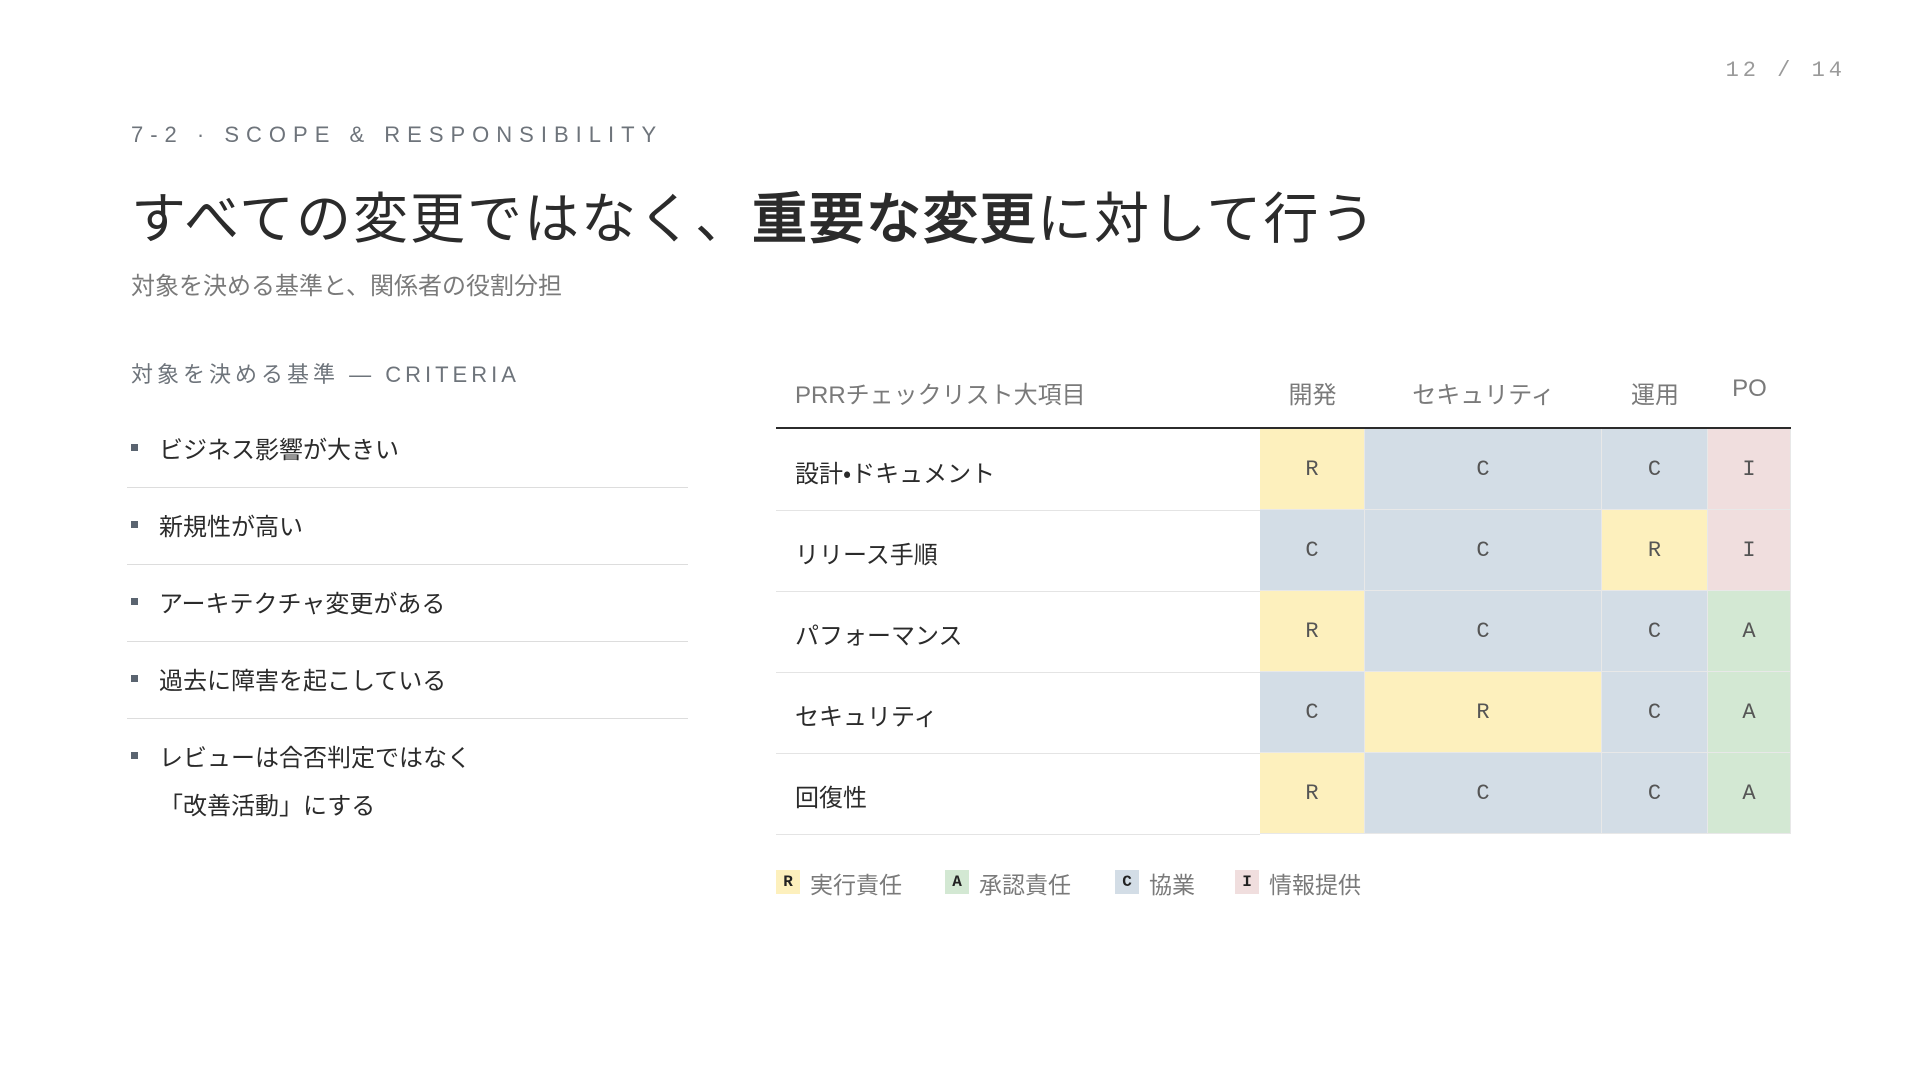  I want to click on row-label: 回復性, so click(831, 798).